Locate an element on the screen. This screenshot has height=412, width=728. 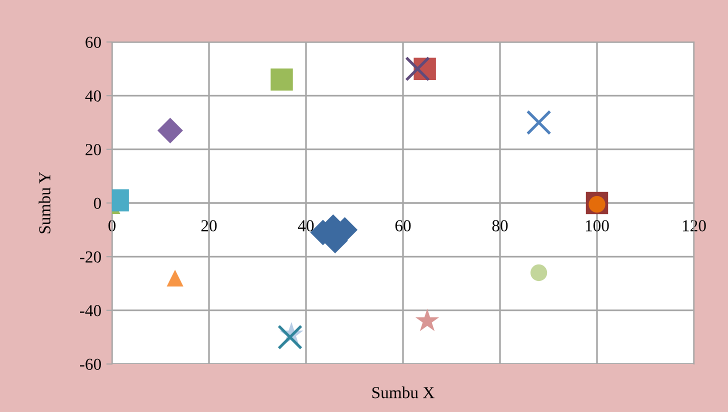
x-tick-label: 100 is located at coordinates (597, 226).